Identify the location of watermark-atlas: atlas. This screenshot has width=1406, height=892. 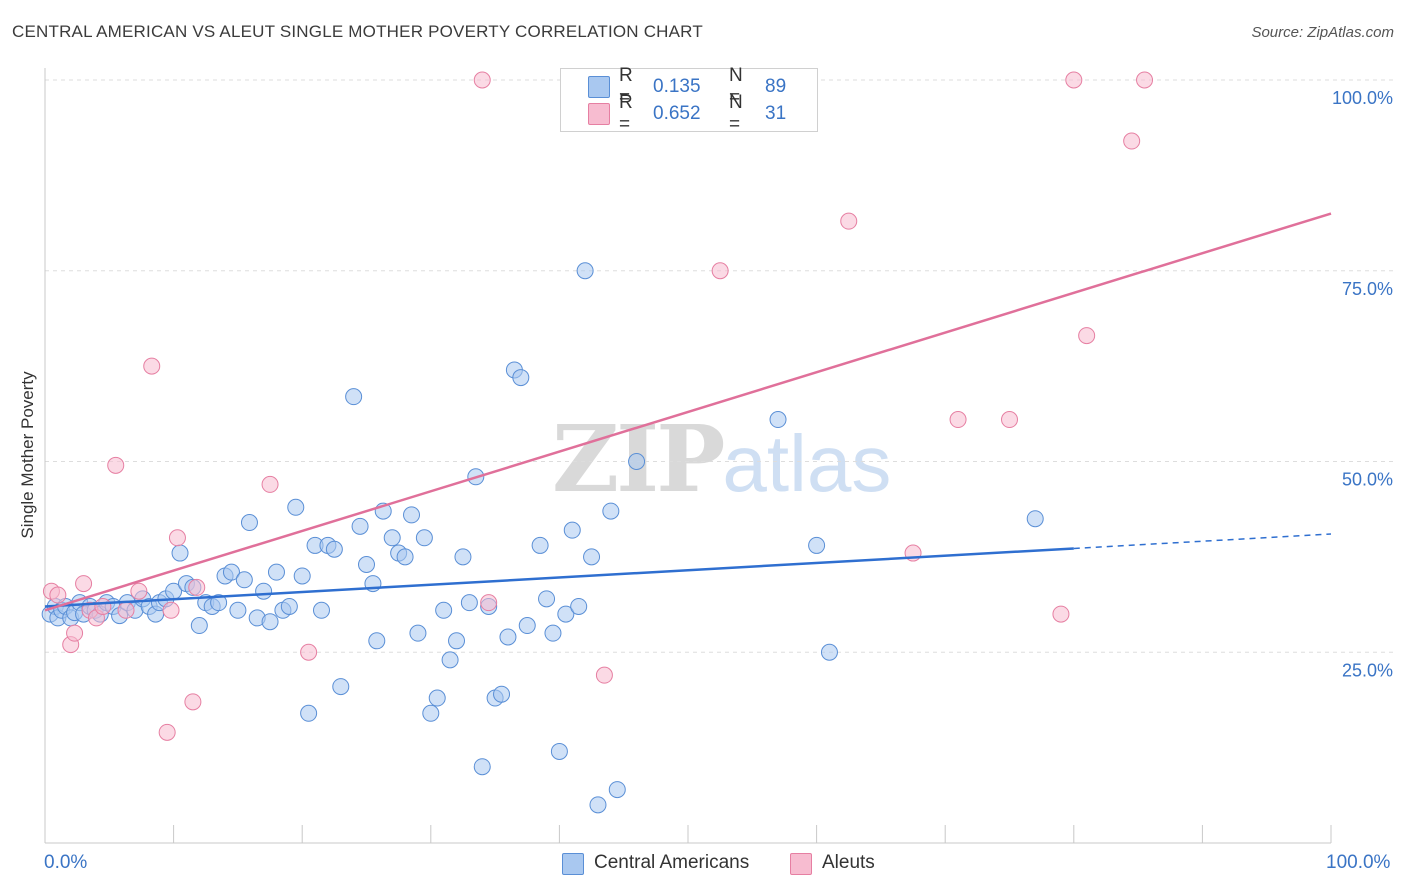
(807, 463).